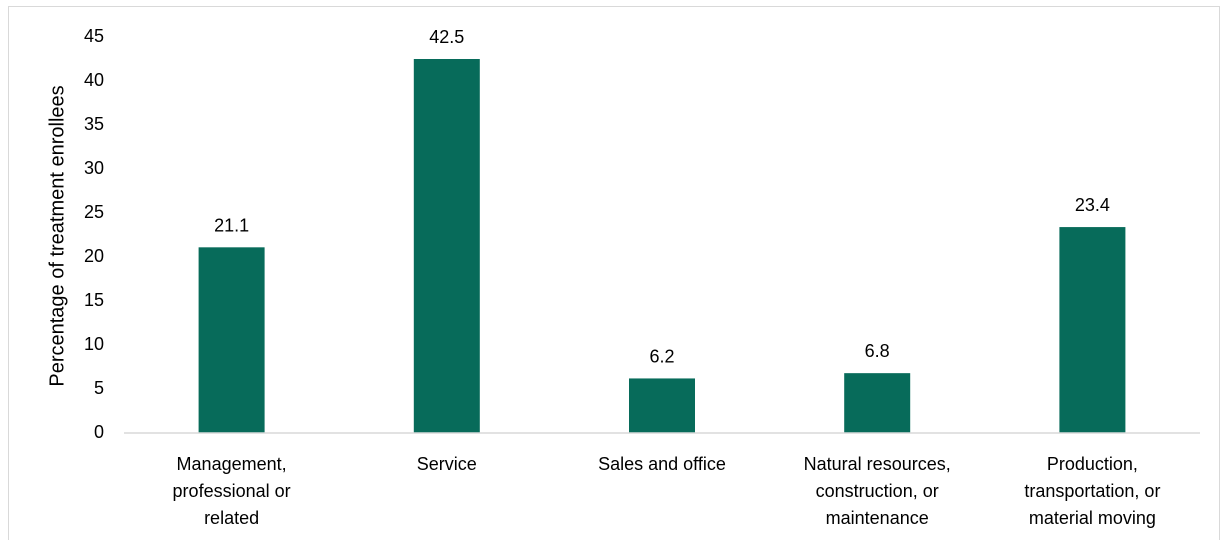  I want to click on x-tick-label: Management, professional or related, so click(232, 491).